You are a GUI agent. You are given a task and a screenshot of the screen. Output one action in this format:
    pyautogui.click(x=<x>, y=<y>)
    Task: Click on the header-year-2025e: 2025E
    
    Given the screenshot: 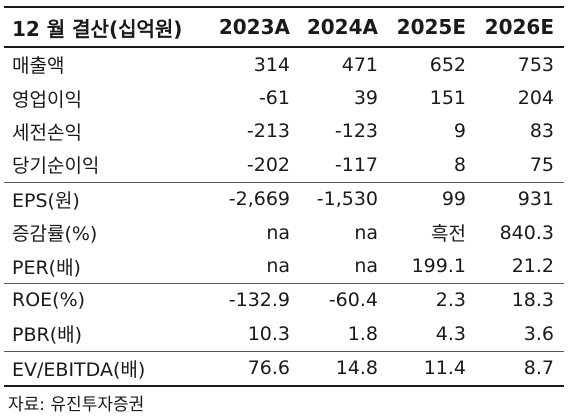 What is the action you would take?
    pyautogui.click(x=431, y=27)
    